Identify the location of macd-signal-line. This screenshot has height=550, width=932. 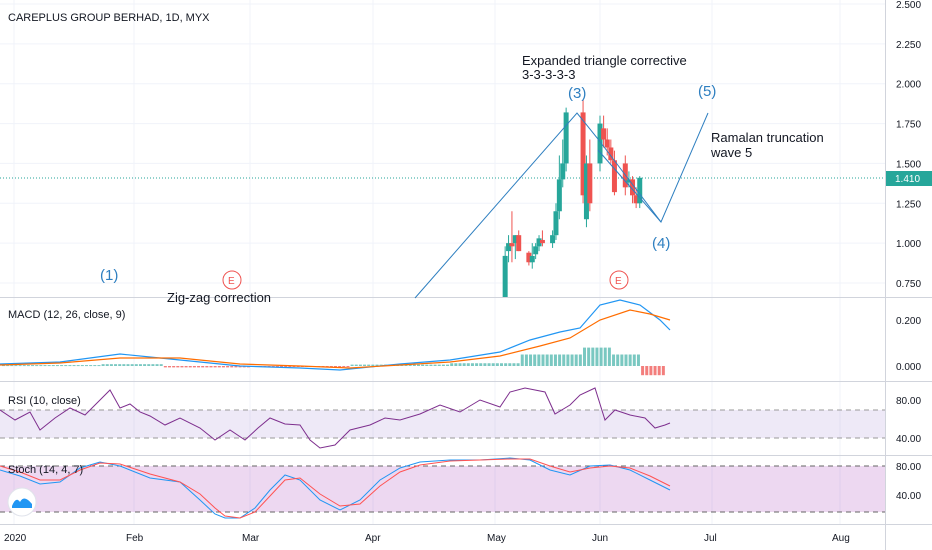
(335, 339).